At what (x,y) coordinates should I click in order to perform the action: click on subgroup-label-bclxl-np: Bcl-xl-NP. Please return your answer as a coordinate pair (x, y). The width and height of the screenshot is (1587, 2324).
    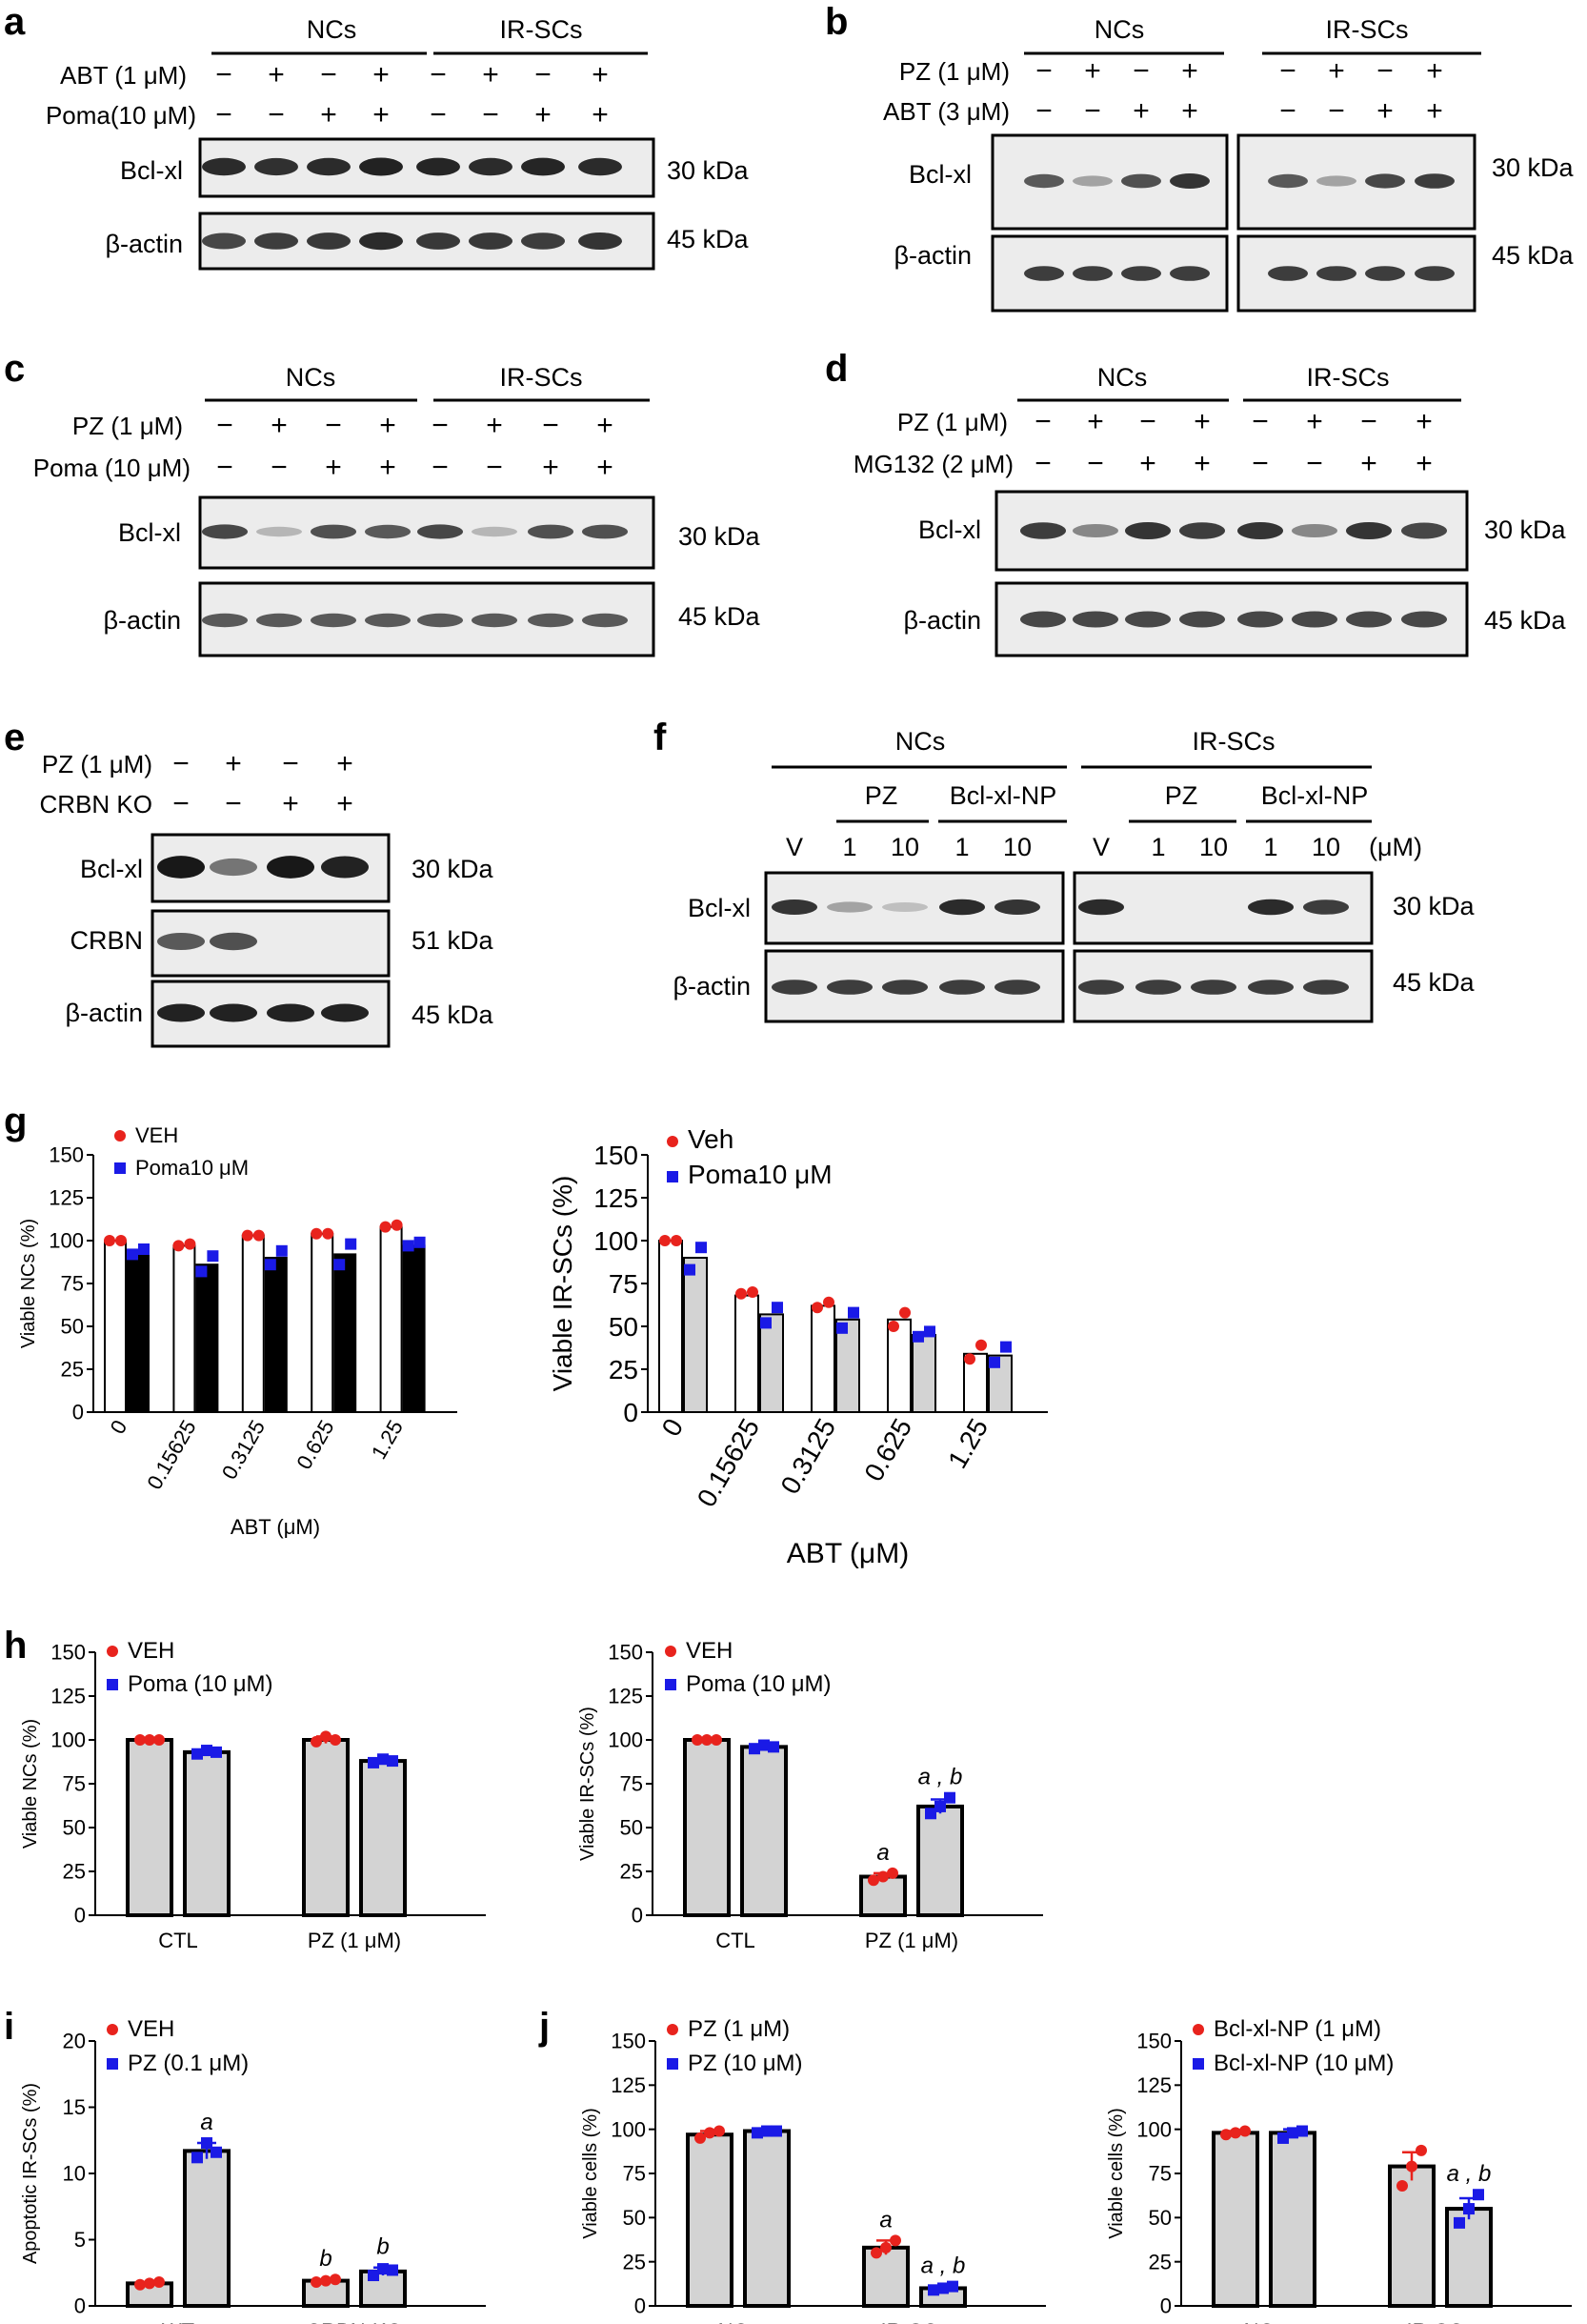
    Looking at the image, I should click on (1315, 796).